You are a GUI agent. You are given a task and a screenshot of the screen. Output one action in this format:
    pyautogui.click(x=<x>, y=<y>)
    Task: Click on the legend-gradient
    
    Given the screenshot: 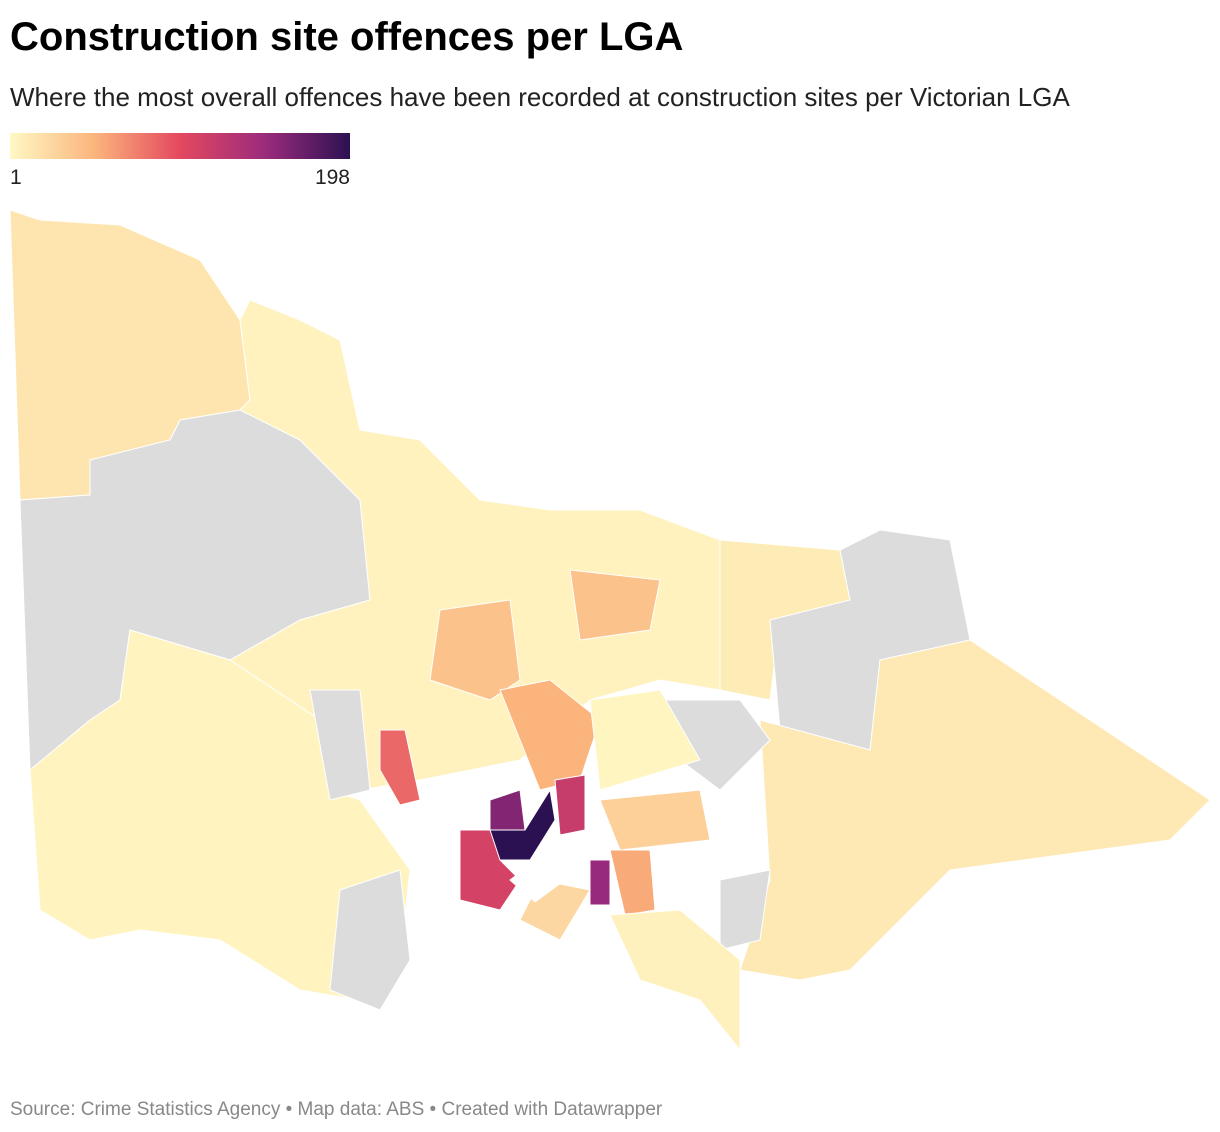 What is the action you would take?
    pyautogui.click(x=180, y=146)
    